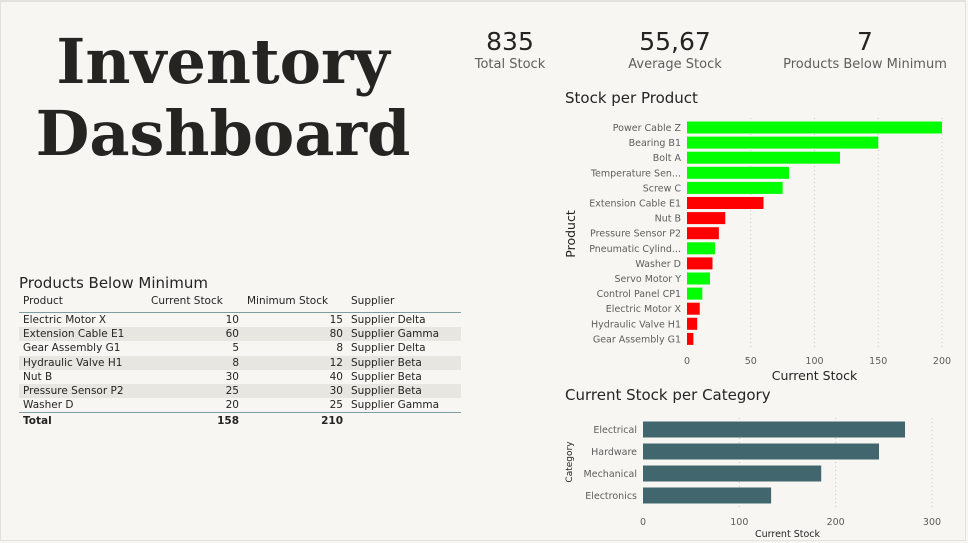 The image size is (968, 543). What do you see at coordinates (675, 64) in the screenshot?
I see `kpi-label: Average Stock` at bounding box center [675, 64].